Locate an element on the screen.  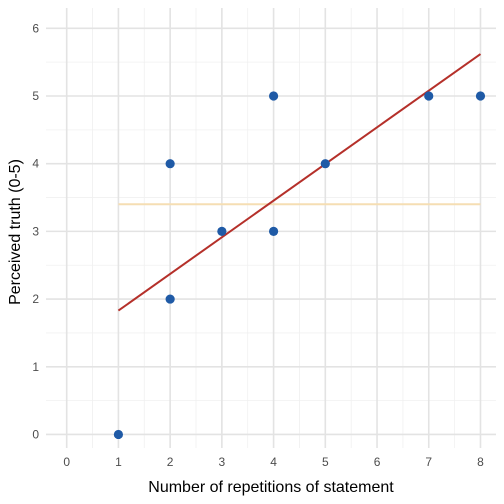
x-axis-title: Number of repetitions of statement is located at coordinates (271, 487).